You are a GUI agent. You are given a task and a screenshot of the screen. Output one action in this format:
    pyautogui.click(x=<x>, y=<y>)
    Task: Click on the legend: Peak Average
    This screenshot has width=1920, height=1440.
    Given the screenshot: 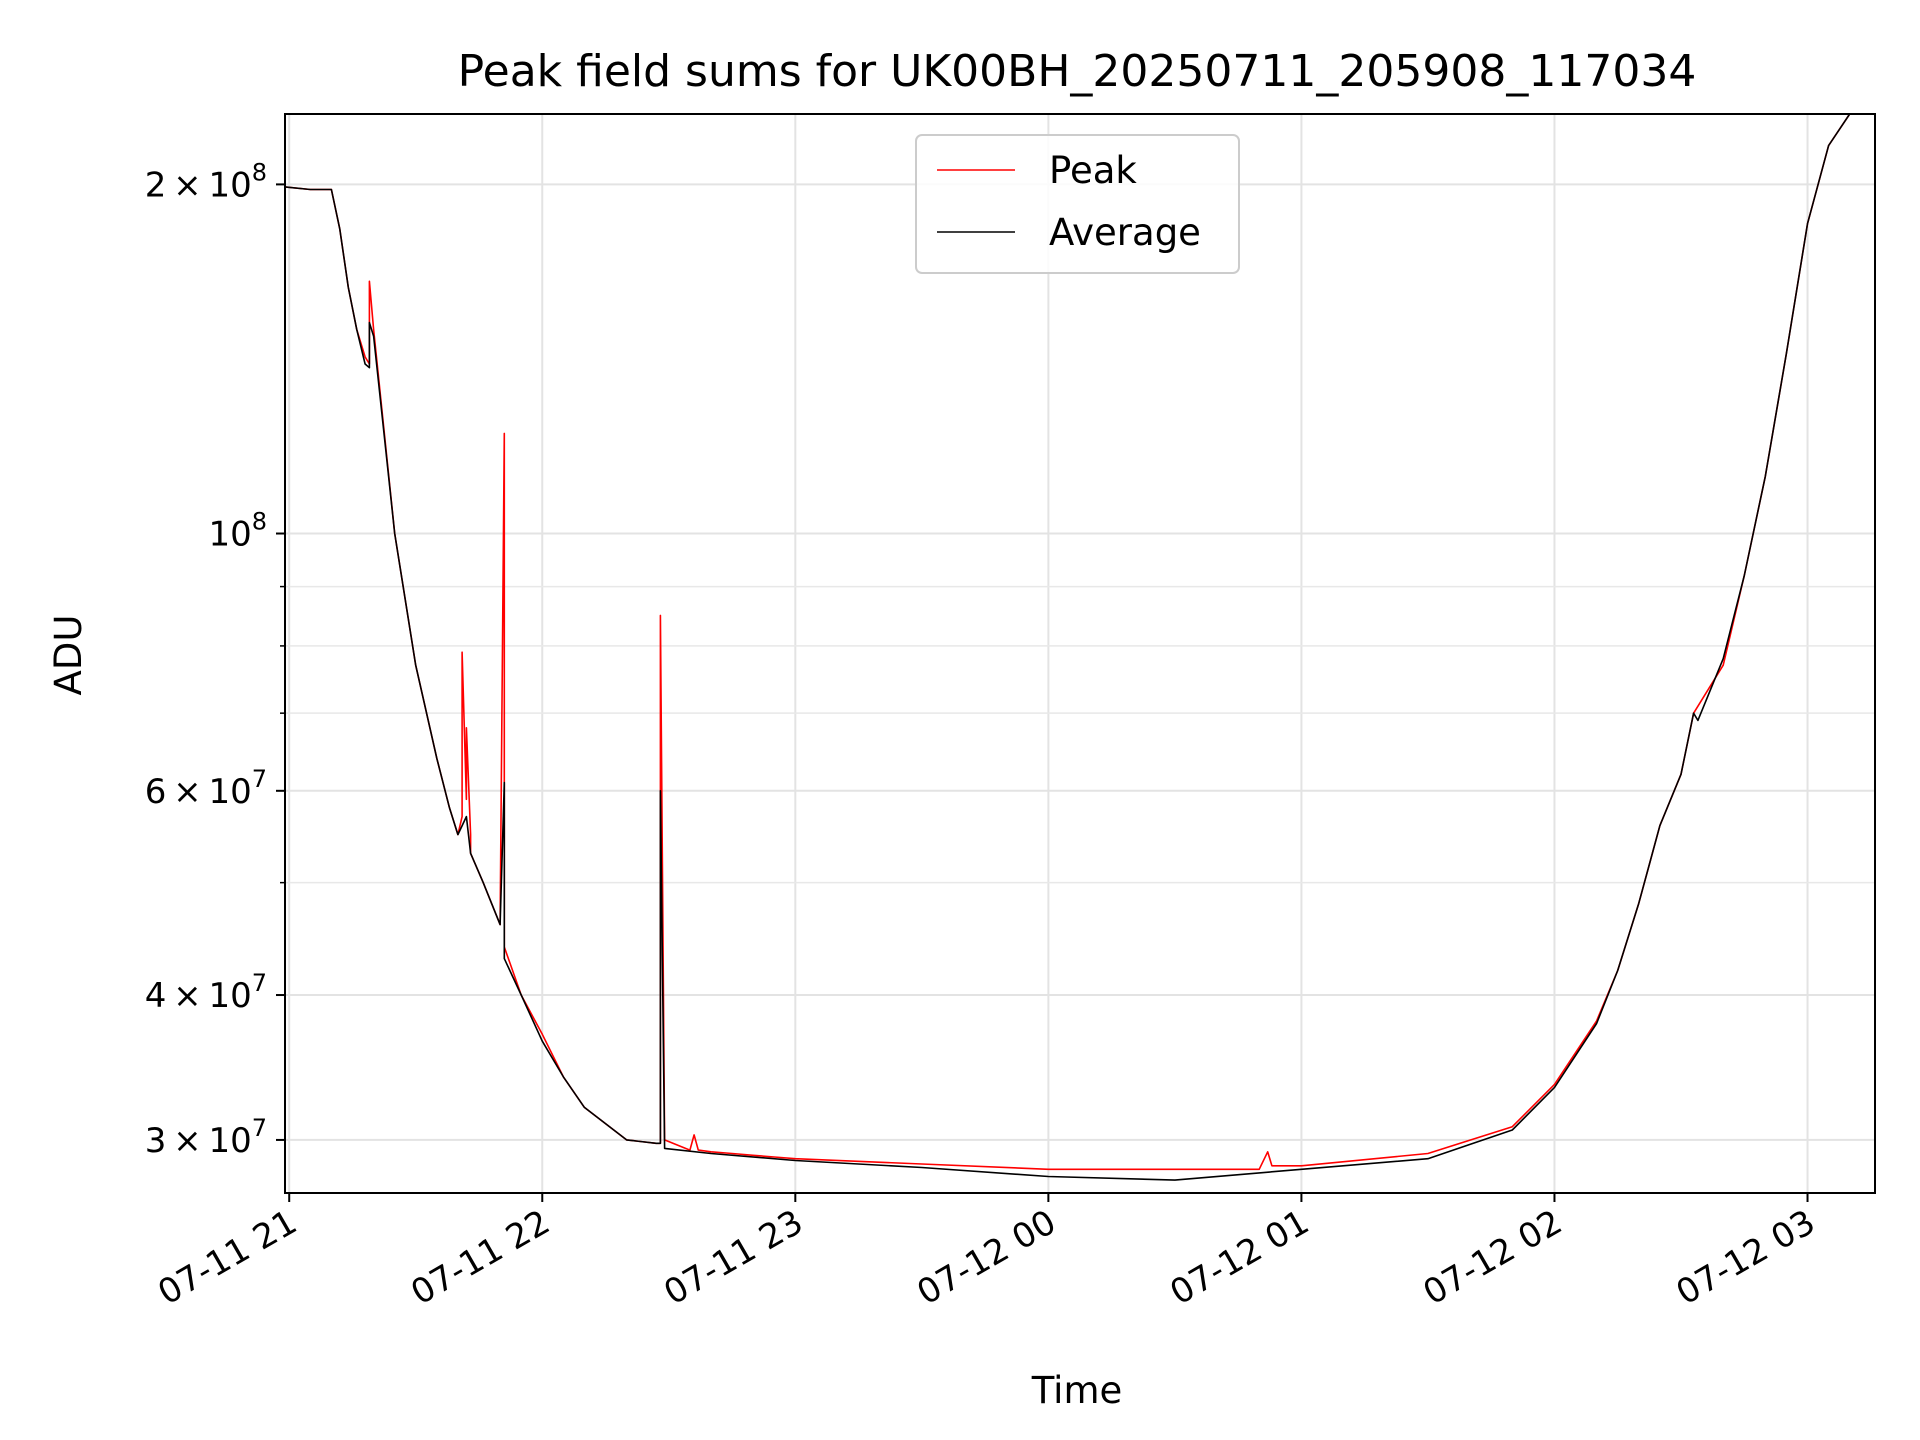 What is the action you would take?
    pyautogui.click(x=1077, y=204)
    